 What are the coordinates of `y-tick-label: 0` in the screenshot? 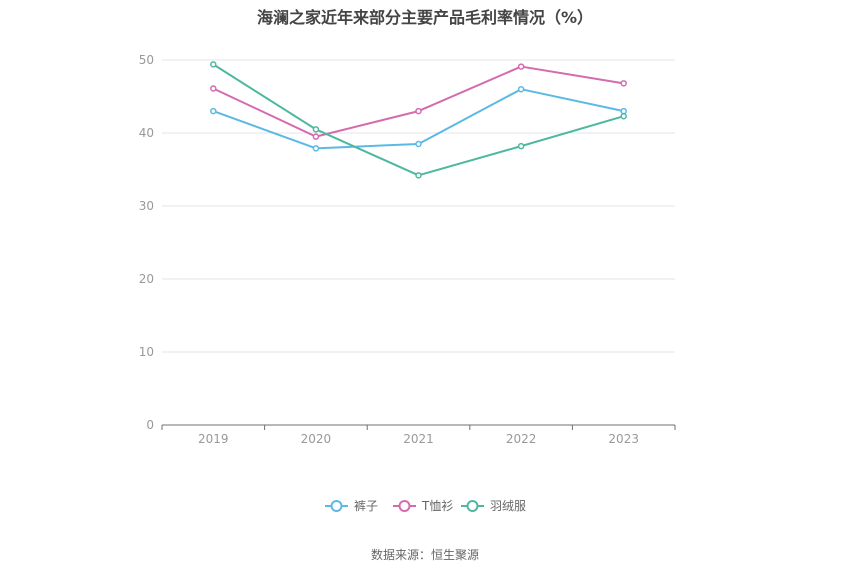 It's located at (150, 425).